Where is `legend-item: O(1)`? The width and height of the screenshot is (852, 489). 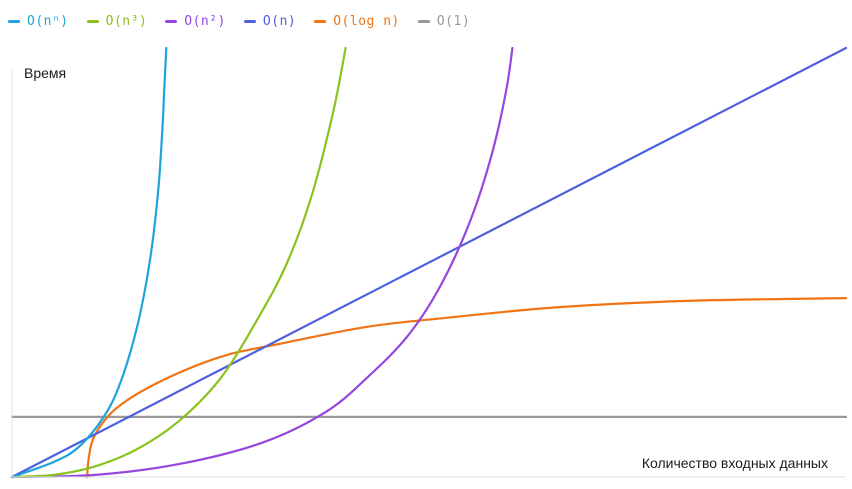
legend-item: O(1) is located at coordinates (444, 21).